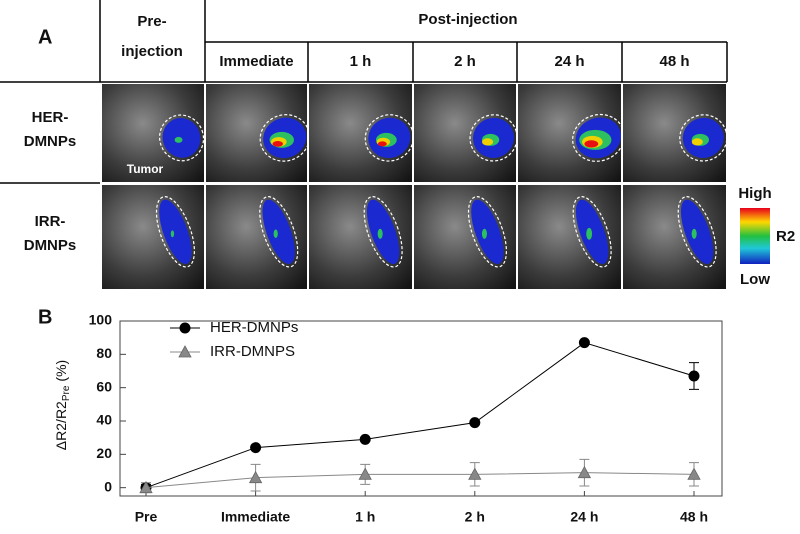 The image size is (800, 534). Describe the element at coordinates (145, 169) in the screenshot. I see `annotation: Tumor` at that location.